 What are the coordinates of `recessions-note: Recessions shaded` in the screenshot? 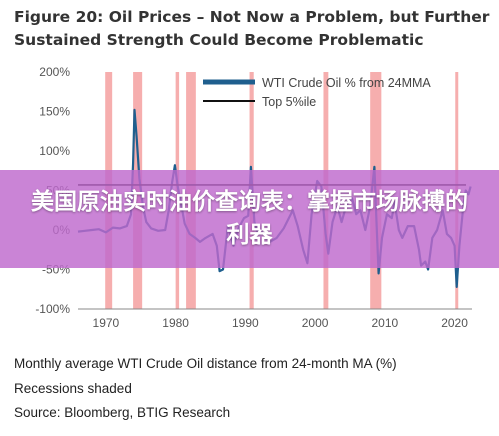 It's located at (73, 388).